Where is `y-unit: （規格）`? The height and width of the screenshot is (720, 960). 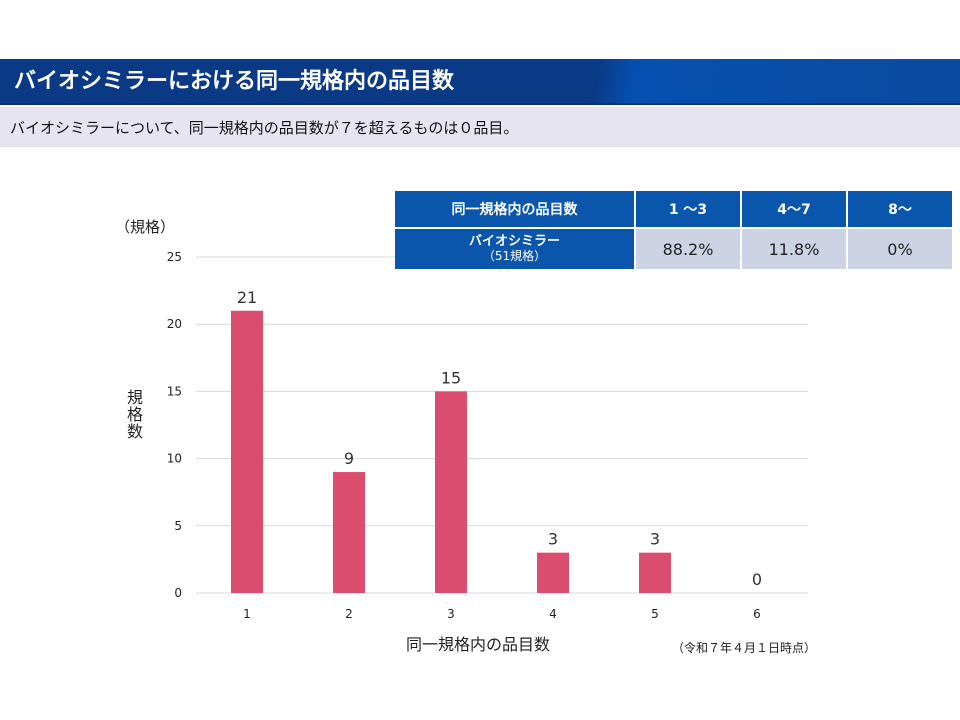
y-unit: （規格） is located at coordinates (145, 227).